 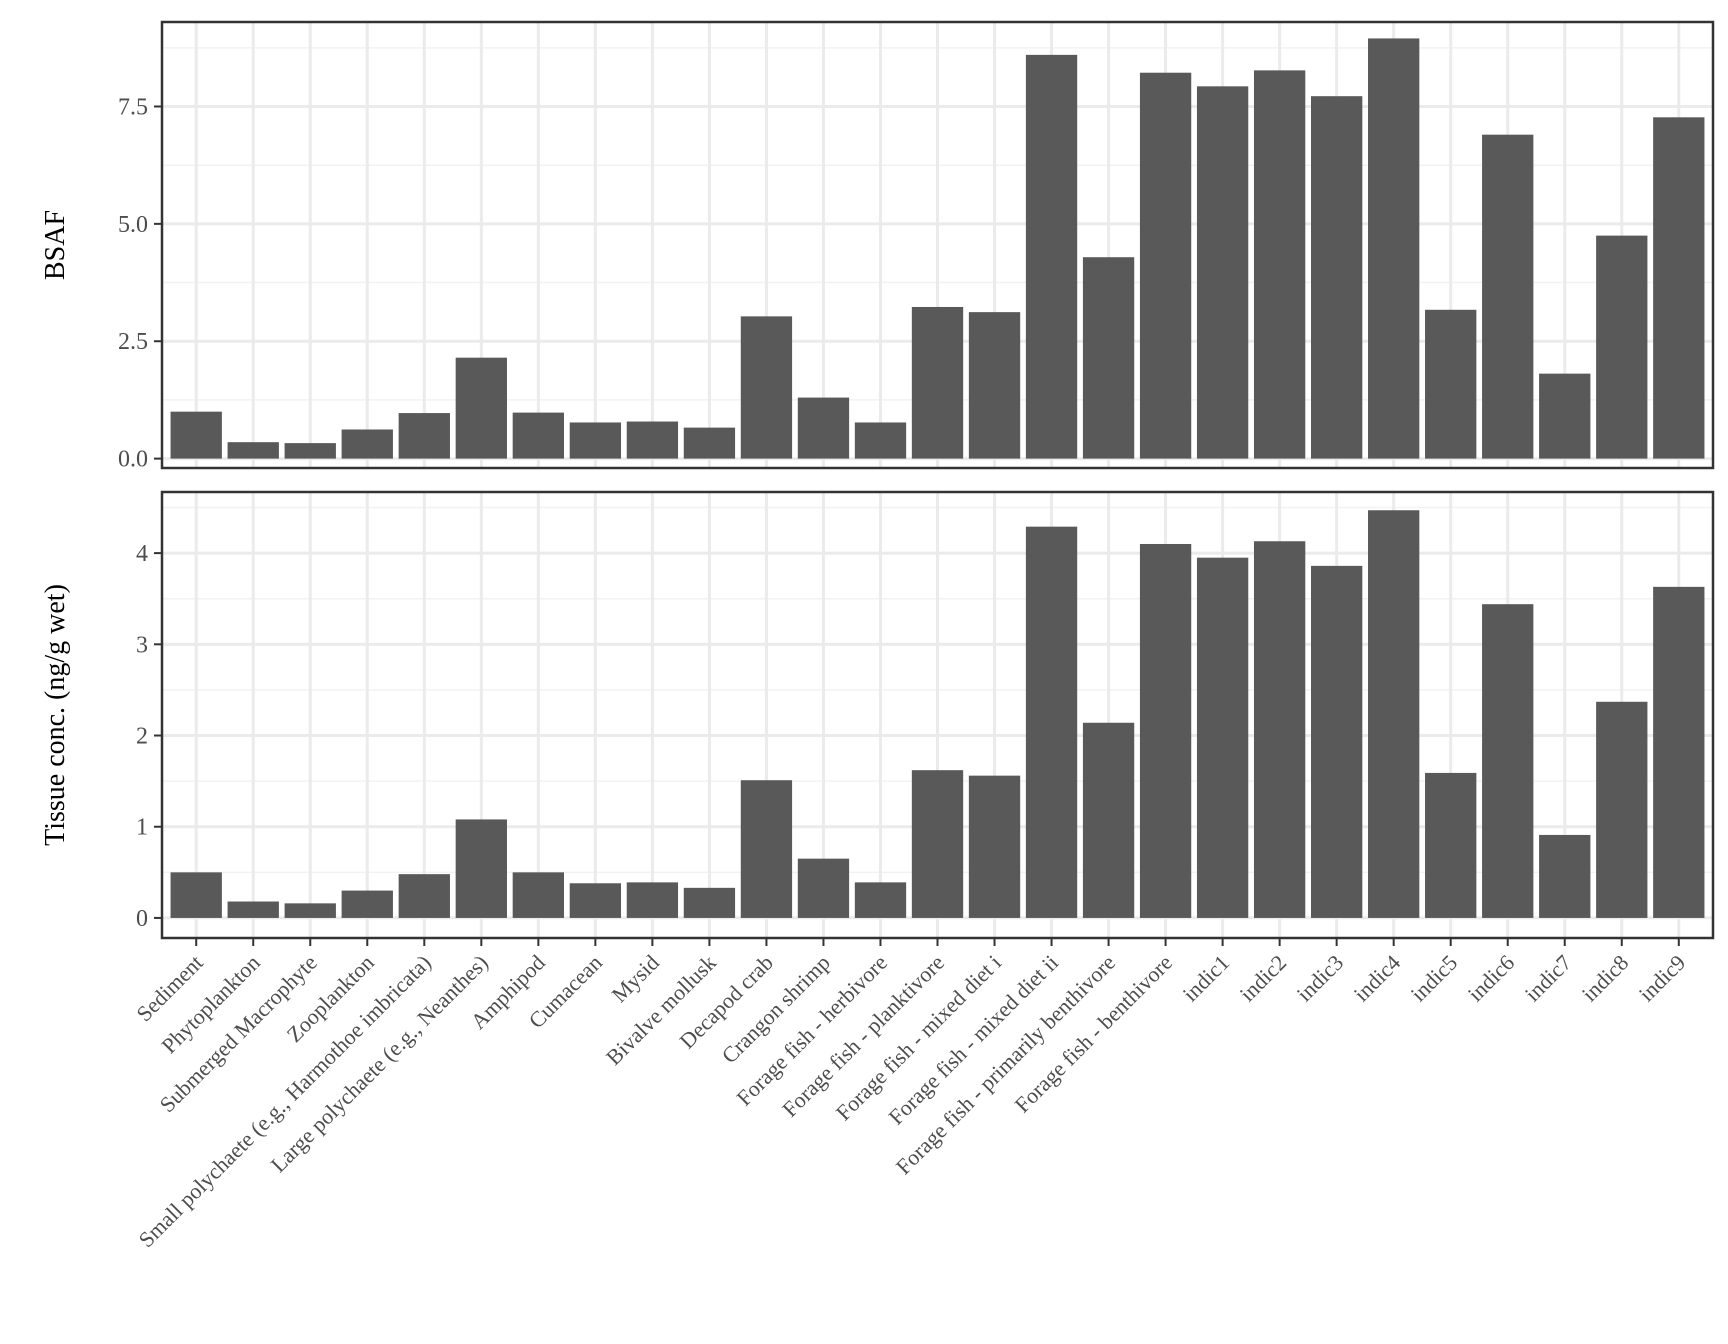 I want to click on x-tick-label: indic8, so click(x=1605, y=978).